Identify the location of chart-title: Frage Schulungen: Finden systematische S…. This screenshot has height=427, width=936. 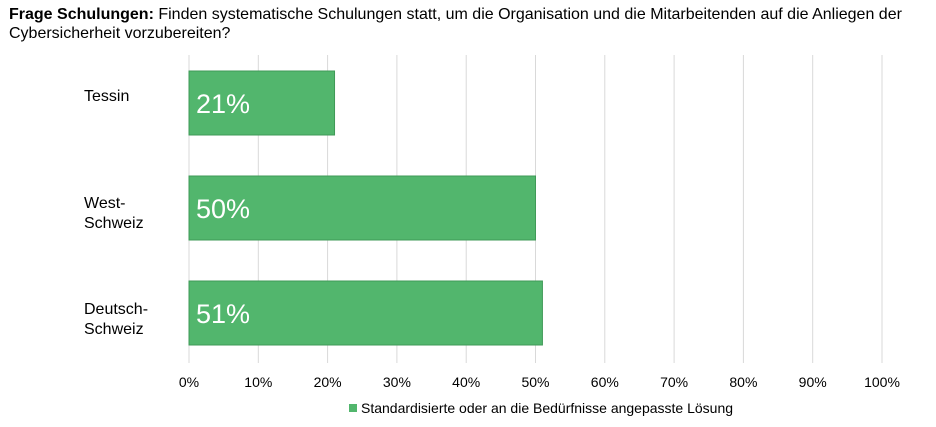
(469, 24).